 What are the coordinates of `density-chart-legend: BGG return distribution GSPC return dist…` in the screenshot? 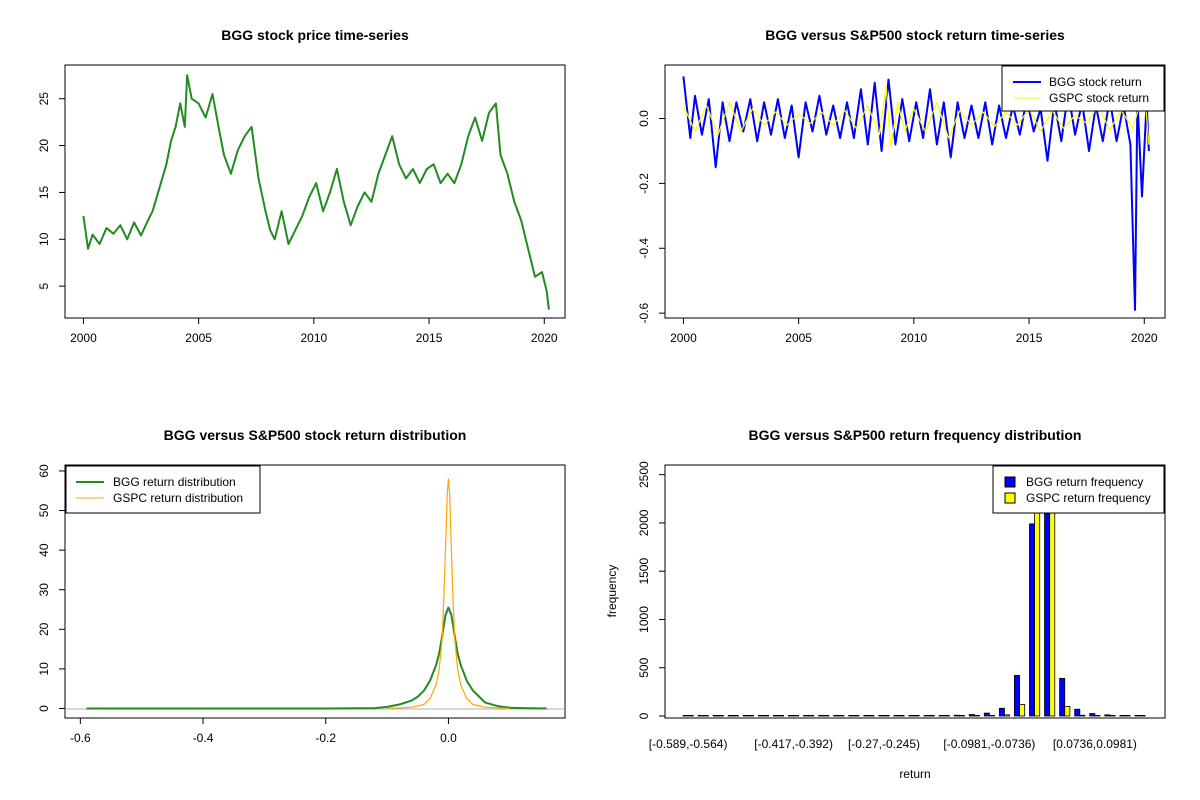 It's located at (163, 489).